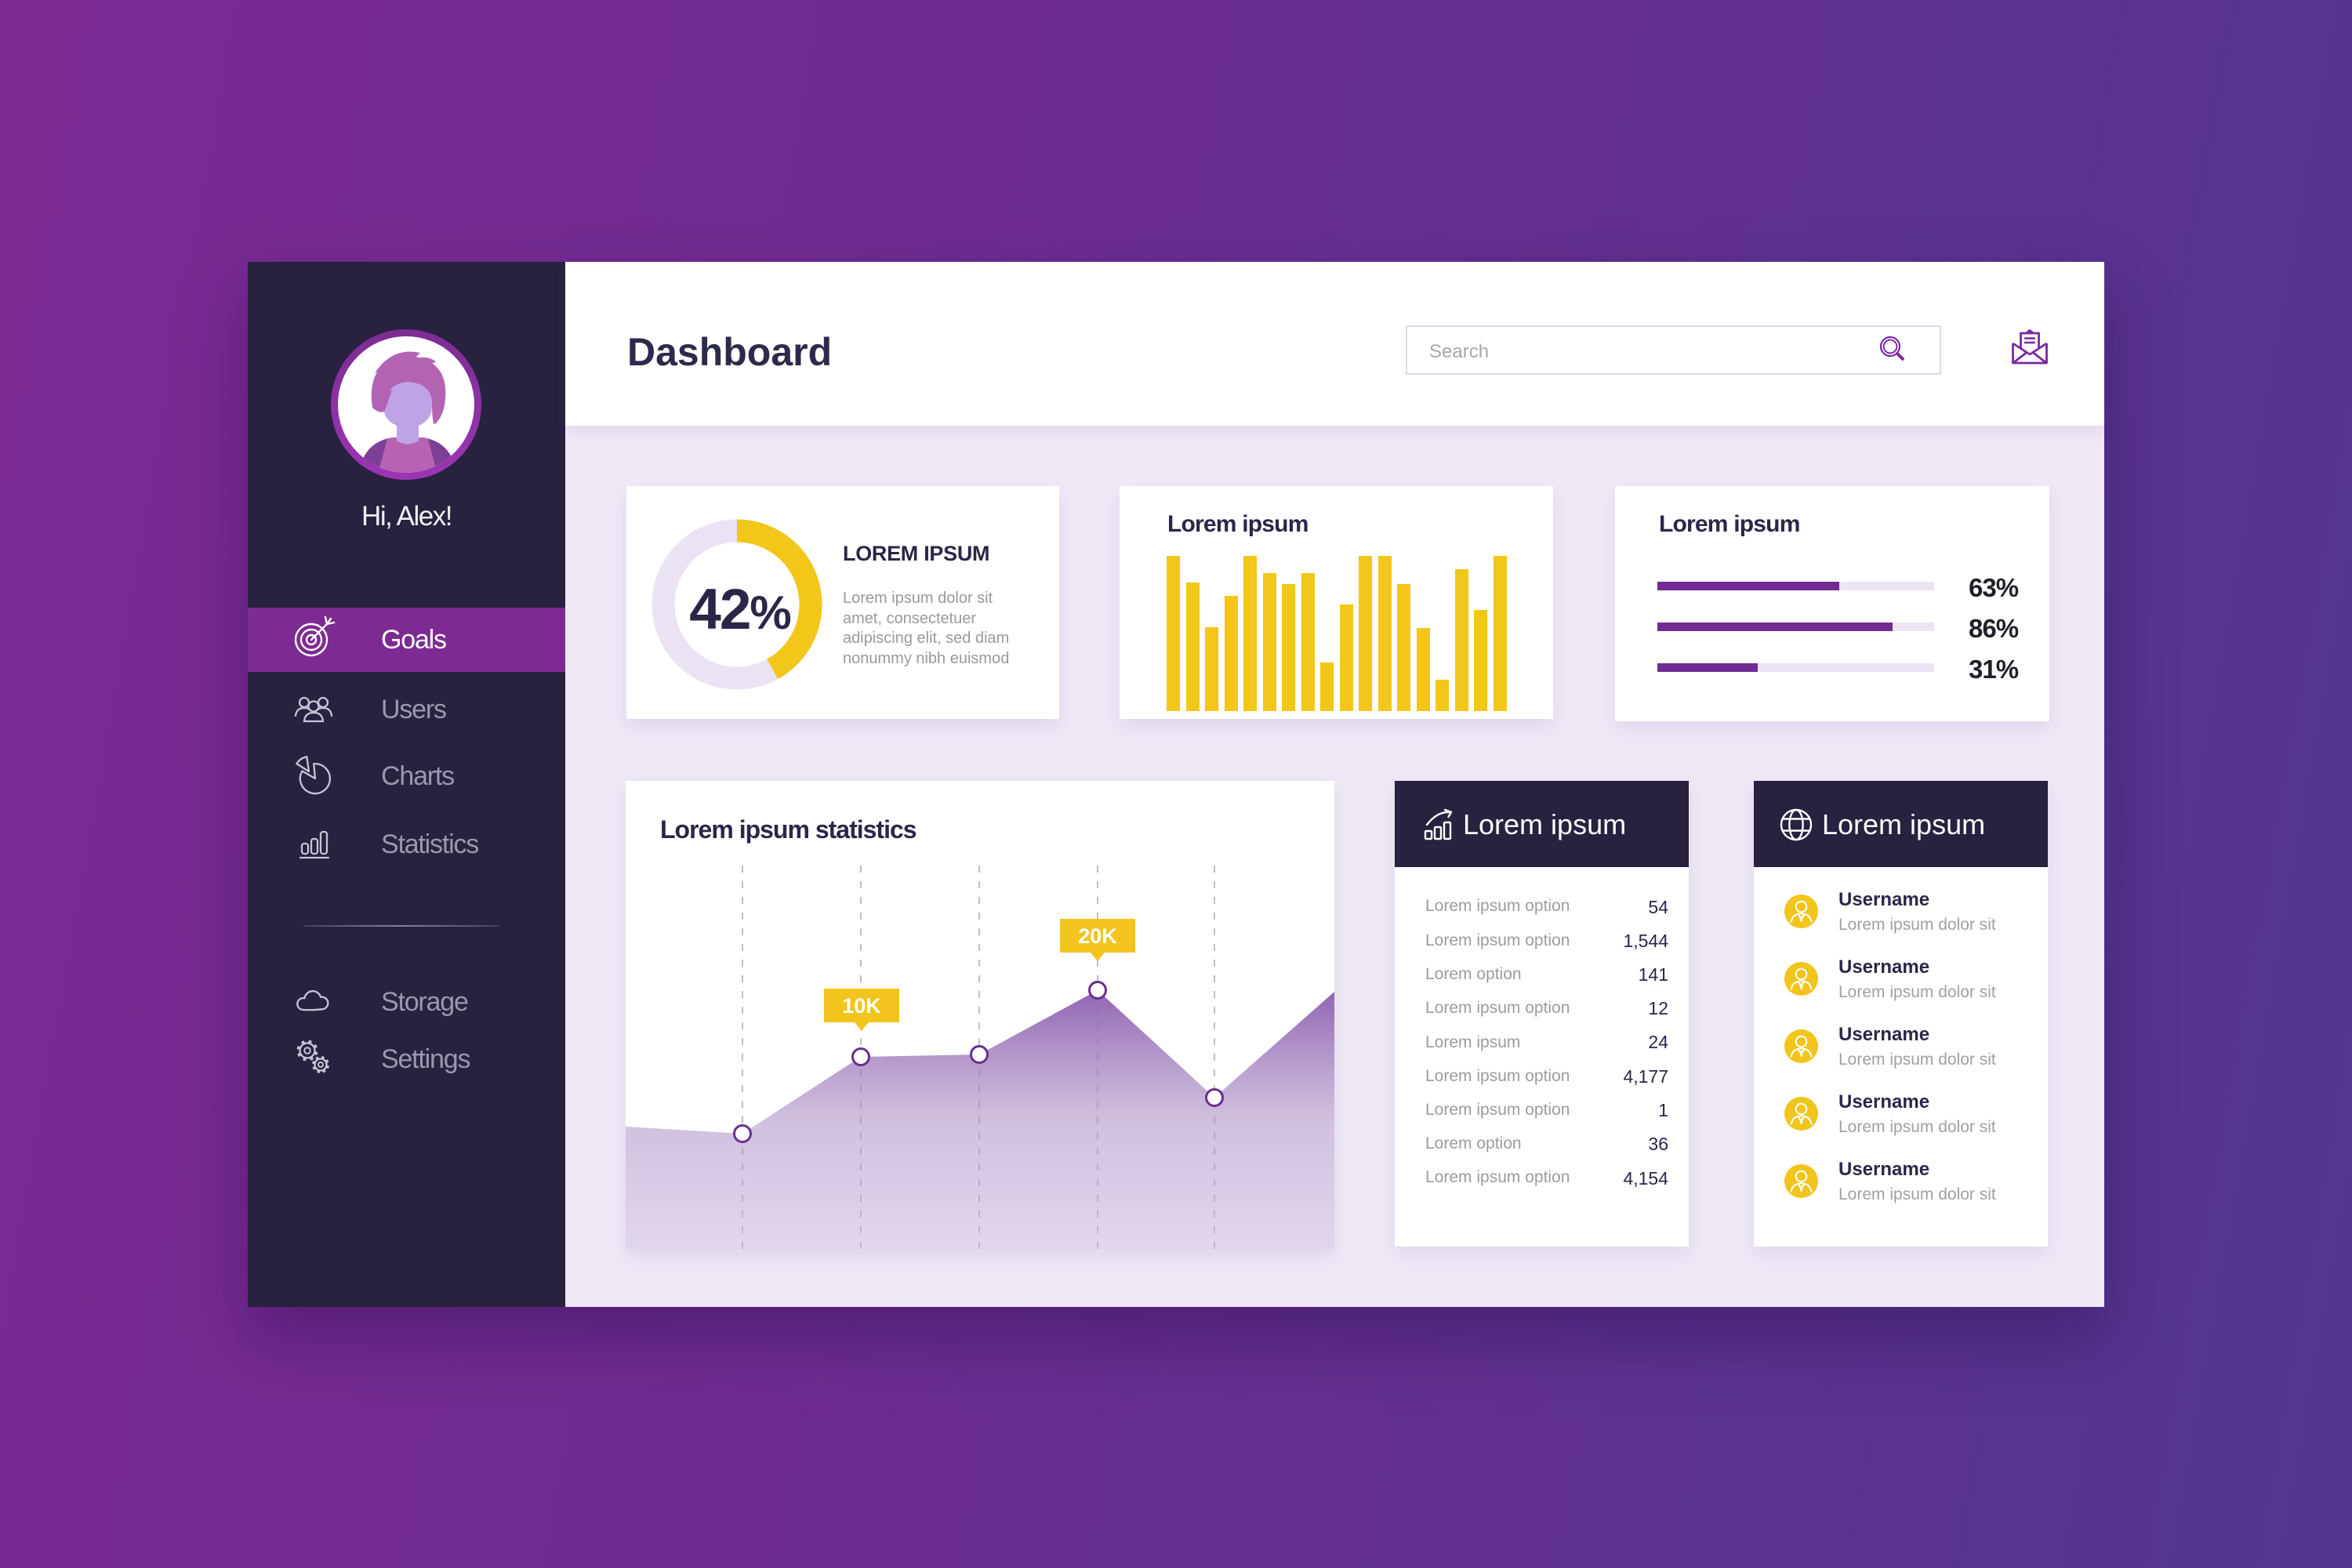  What do you see at coordinates (1097, 936) in the screenshot?
I see `svg-text: 20K` at bounding box center [1097, 936].